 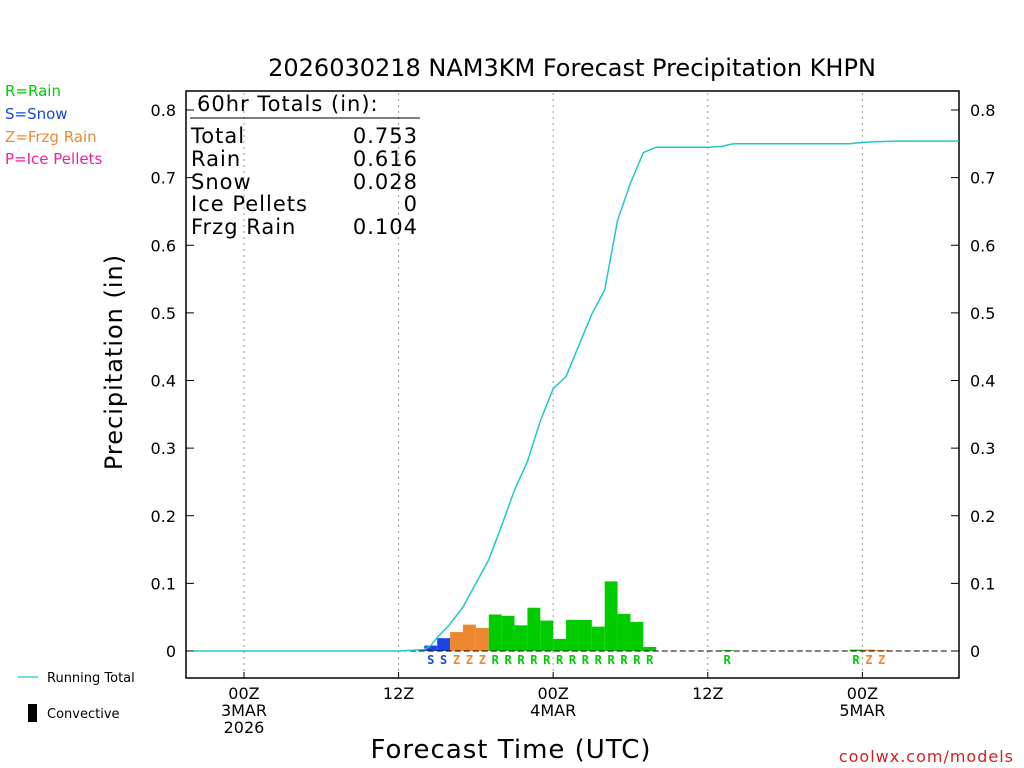 What do you see at coordinates (288, 104) in the screenshot?
I see `totals-header: 60hr Totals (in):` at bounding box center [288, 104].